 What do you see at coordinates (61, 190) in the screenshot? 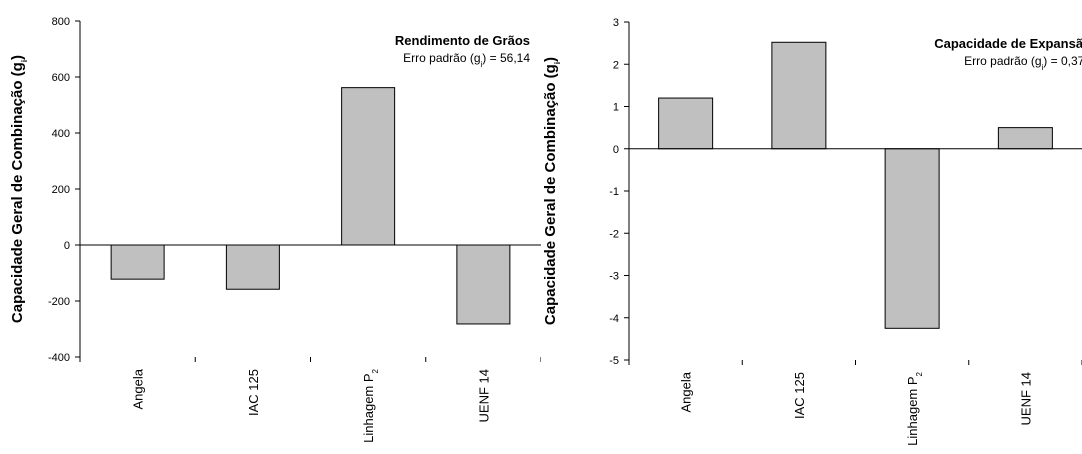
I see `y-tick-label: 200` at bounding box center [61, 190].